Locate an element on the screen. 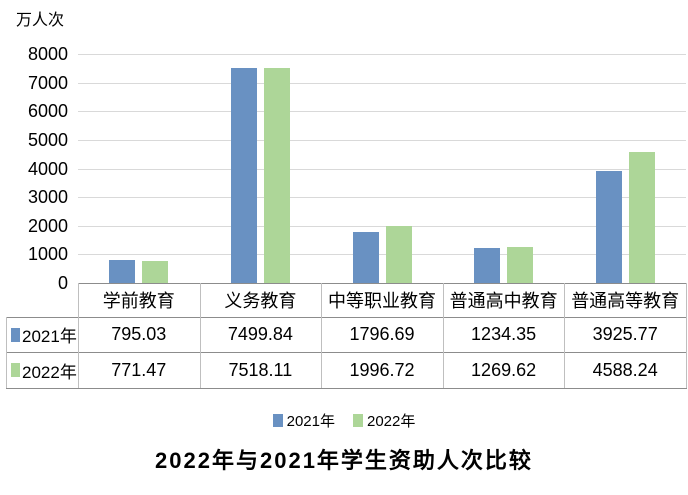  table-value: 7499.84 is located at coordinates (260, 334).